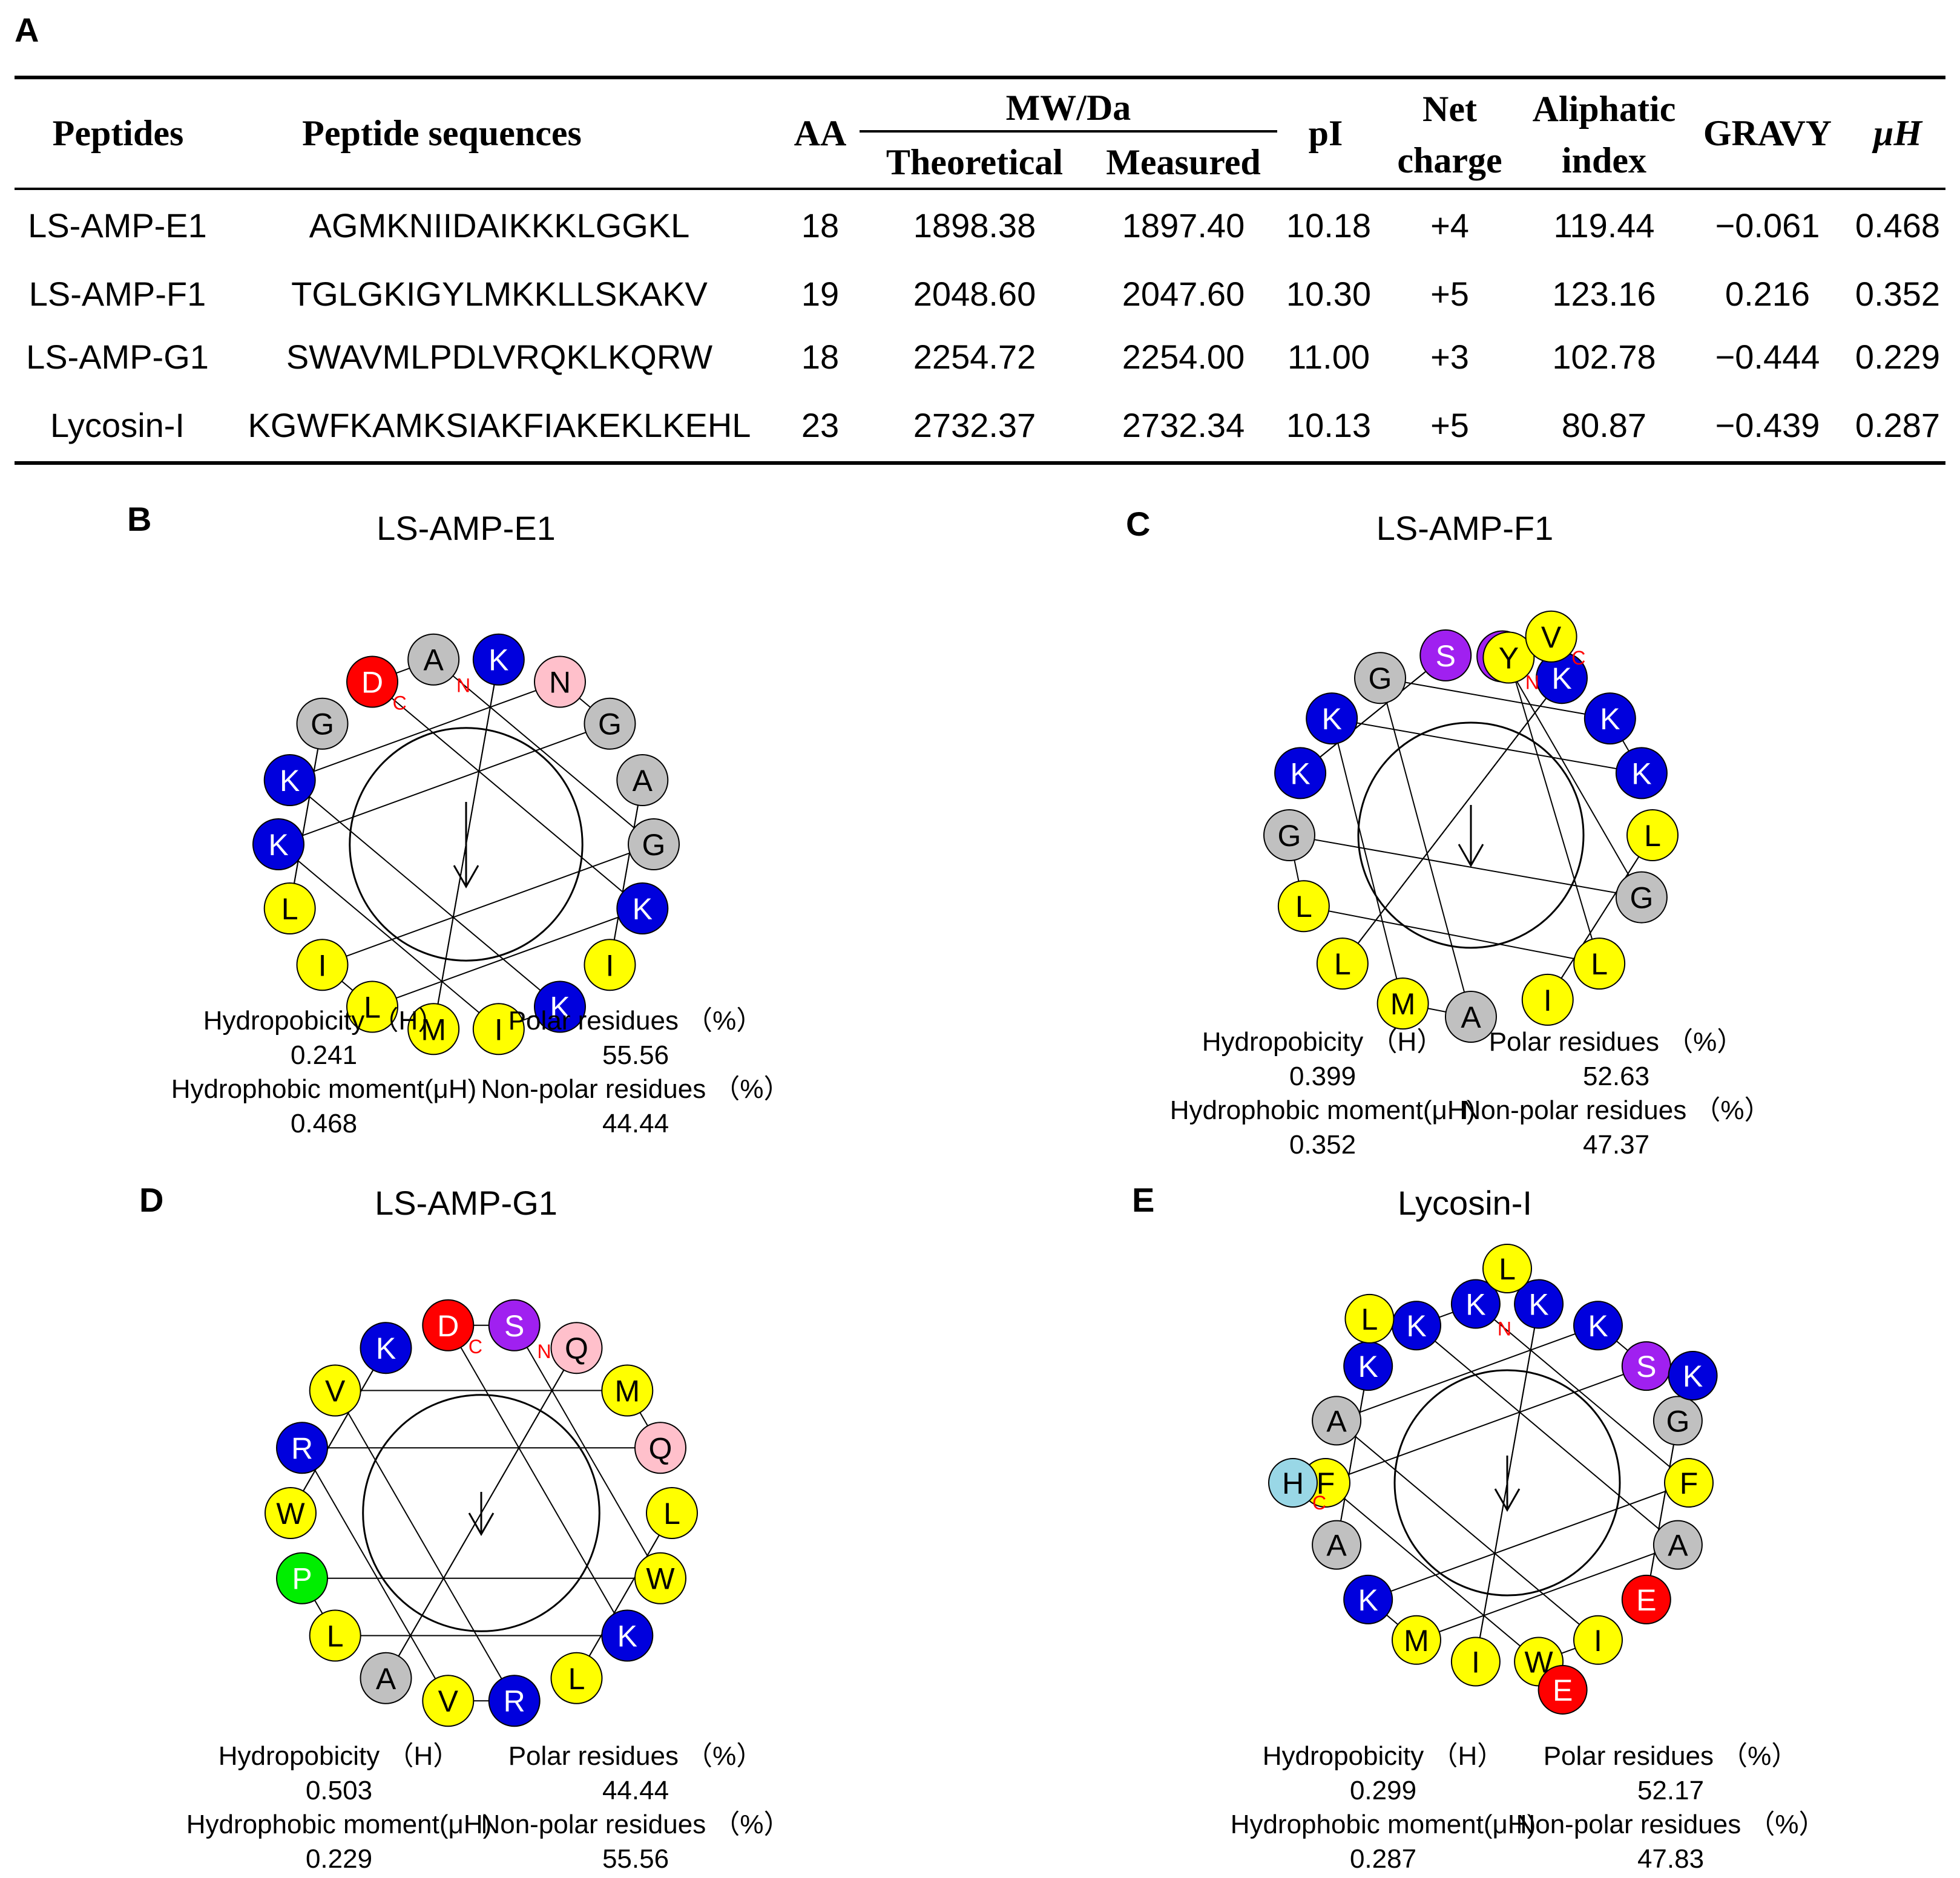  I want to click on cell-net-charge: +5, so click(1449, 425).